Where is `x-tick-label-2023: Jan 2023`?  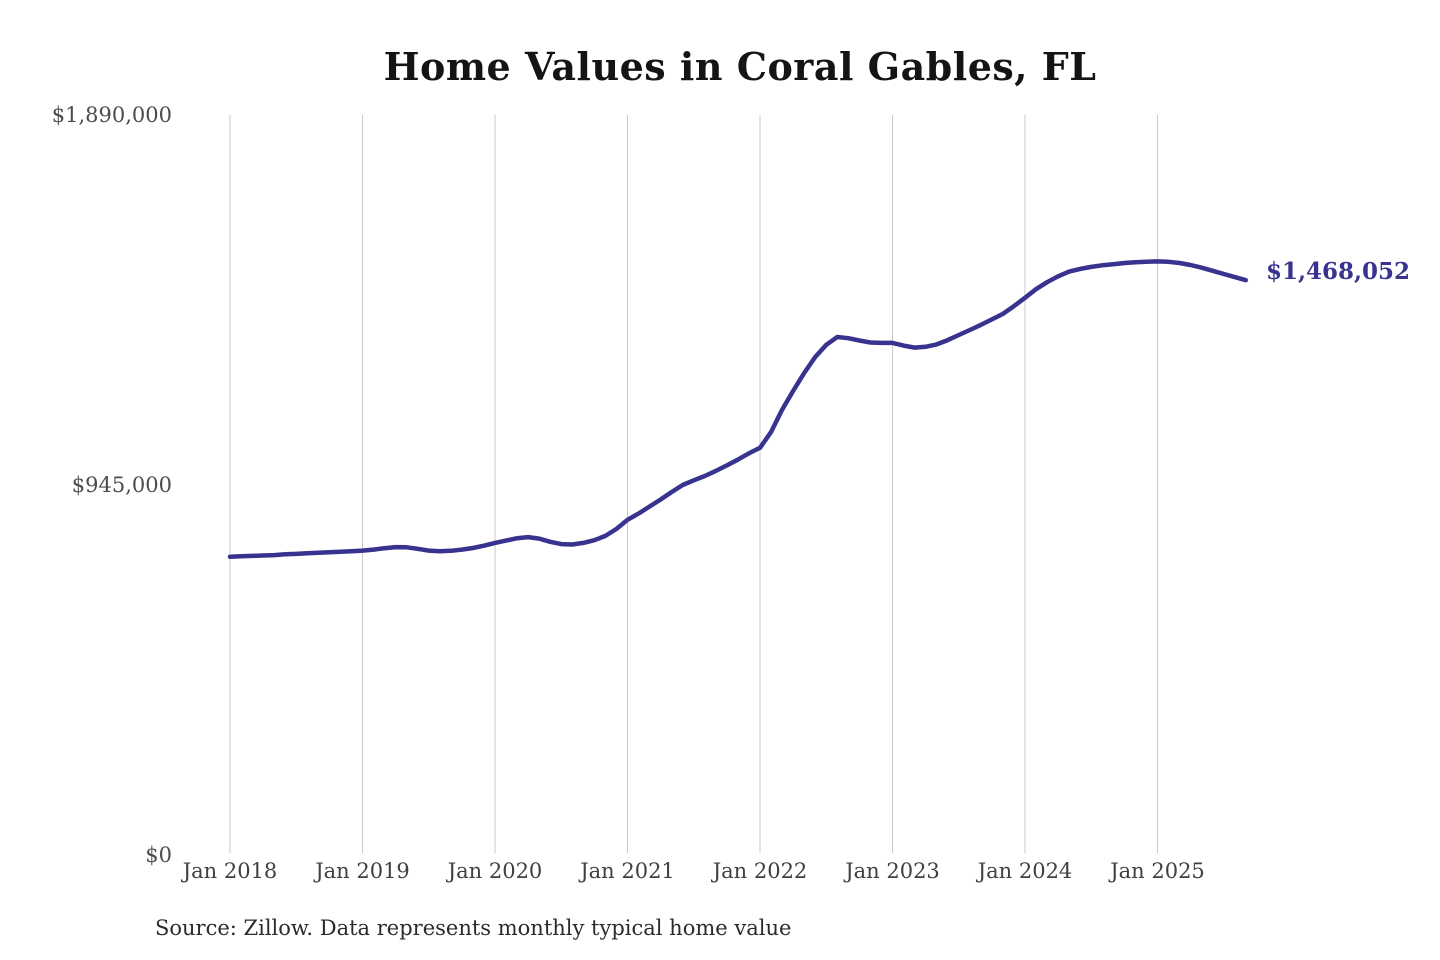
x-tick-label-2023: Jan 2023 is located at coordinates (892, 871).